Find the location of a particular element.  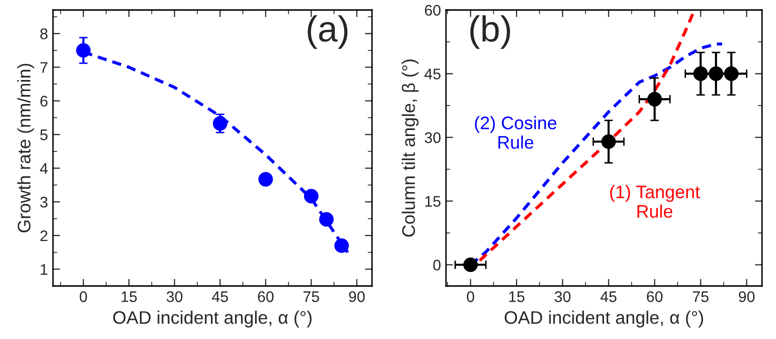

y-tick-label: 30 is located at coordinates (432, 138).